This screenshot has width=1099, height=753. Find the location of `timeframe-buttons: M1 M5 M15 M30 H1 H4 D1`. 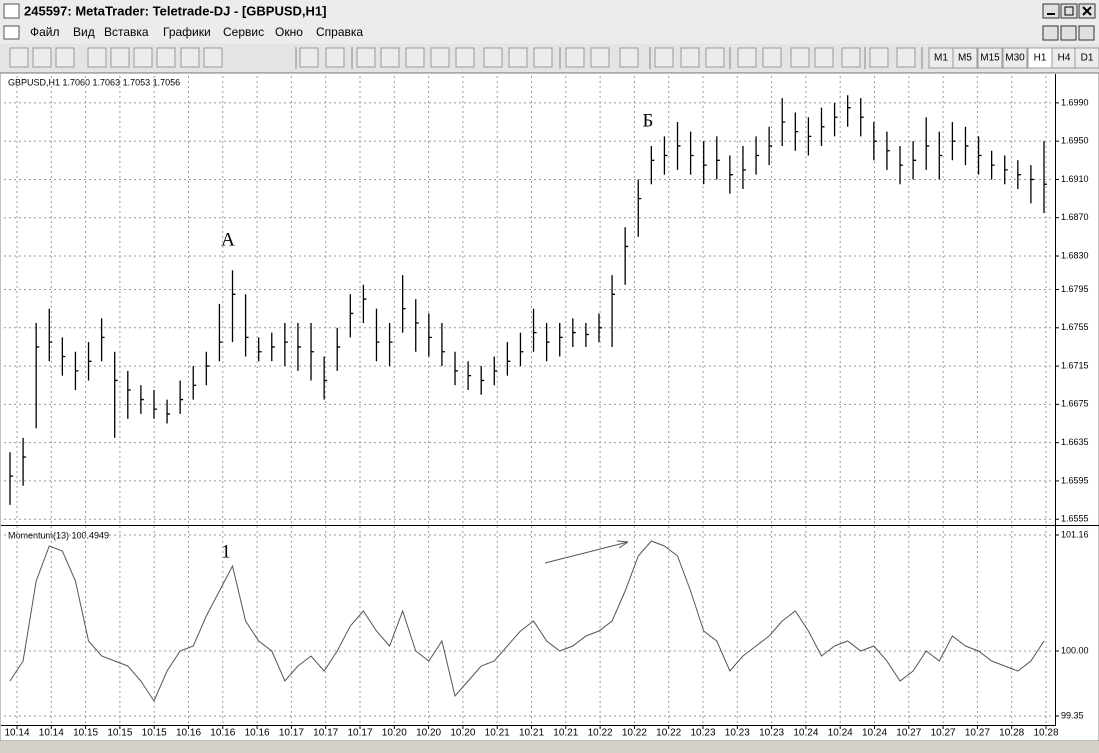

timeframe-buttons: M1 M5 M15 M30 H1 H4 D1 is located at coordinates (1013, 58).